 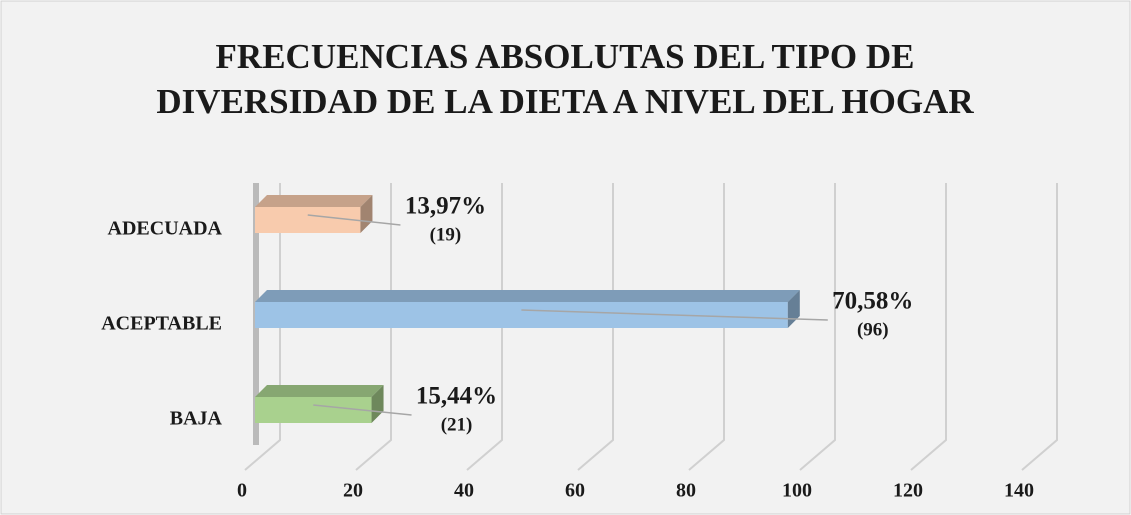 I want to click on x-tick-label: 0, so click(x=242, y=491).